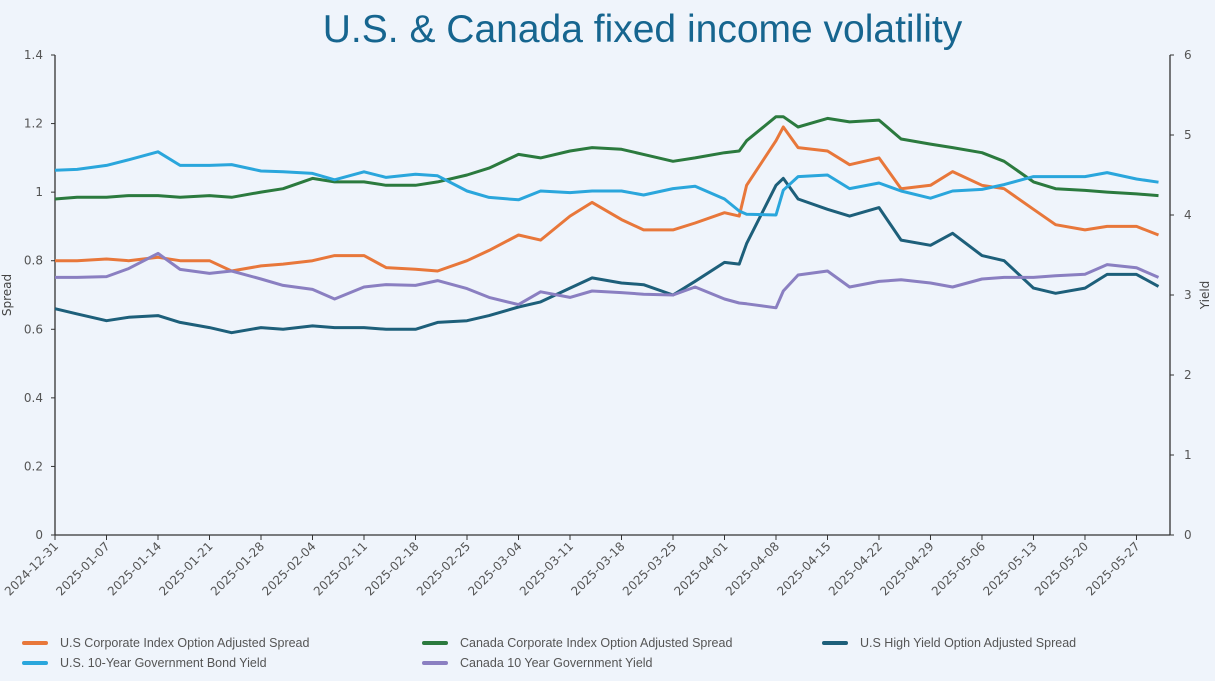 The image size is (1215, 681). What do you see at coordinates (33, 55) in the screenshot?
I see `y-tick-label: 1.4` at bounding box center [33, 55].